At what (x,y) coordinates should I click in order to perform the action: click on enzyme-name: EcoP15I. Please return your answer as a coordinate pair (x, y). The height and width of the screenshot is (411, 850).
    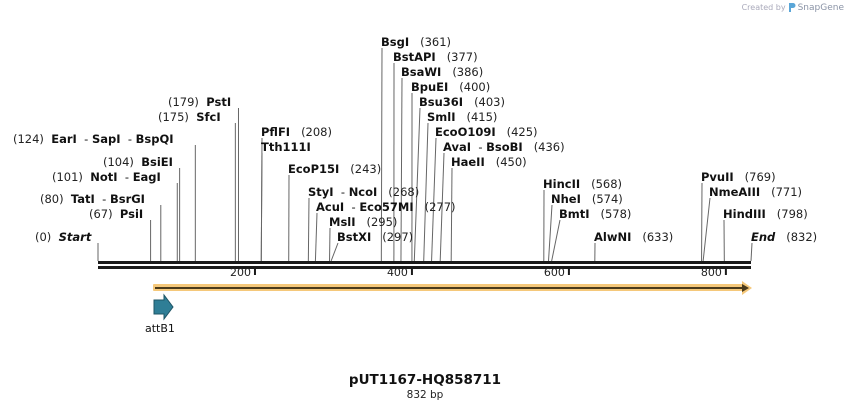
    Looking at the image, I should click on (314, 169).